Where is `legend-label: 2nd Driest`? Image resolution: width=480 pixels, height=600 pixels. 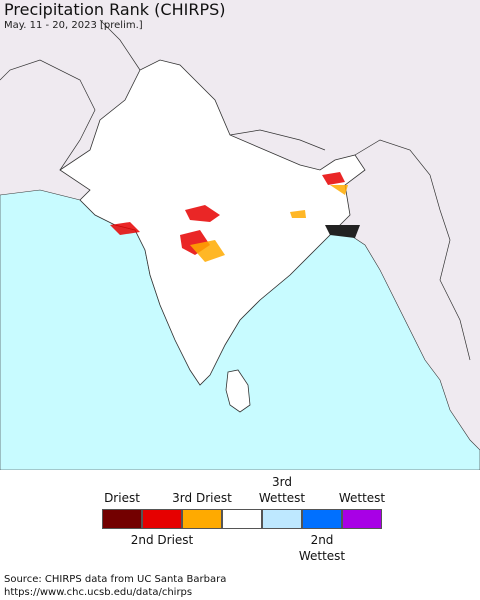
legend-label: 2nd Driest is located at coordinates (162, 540).